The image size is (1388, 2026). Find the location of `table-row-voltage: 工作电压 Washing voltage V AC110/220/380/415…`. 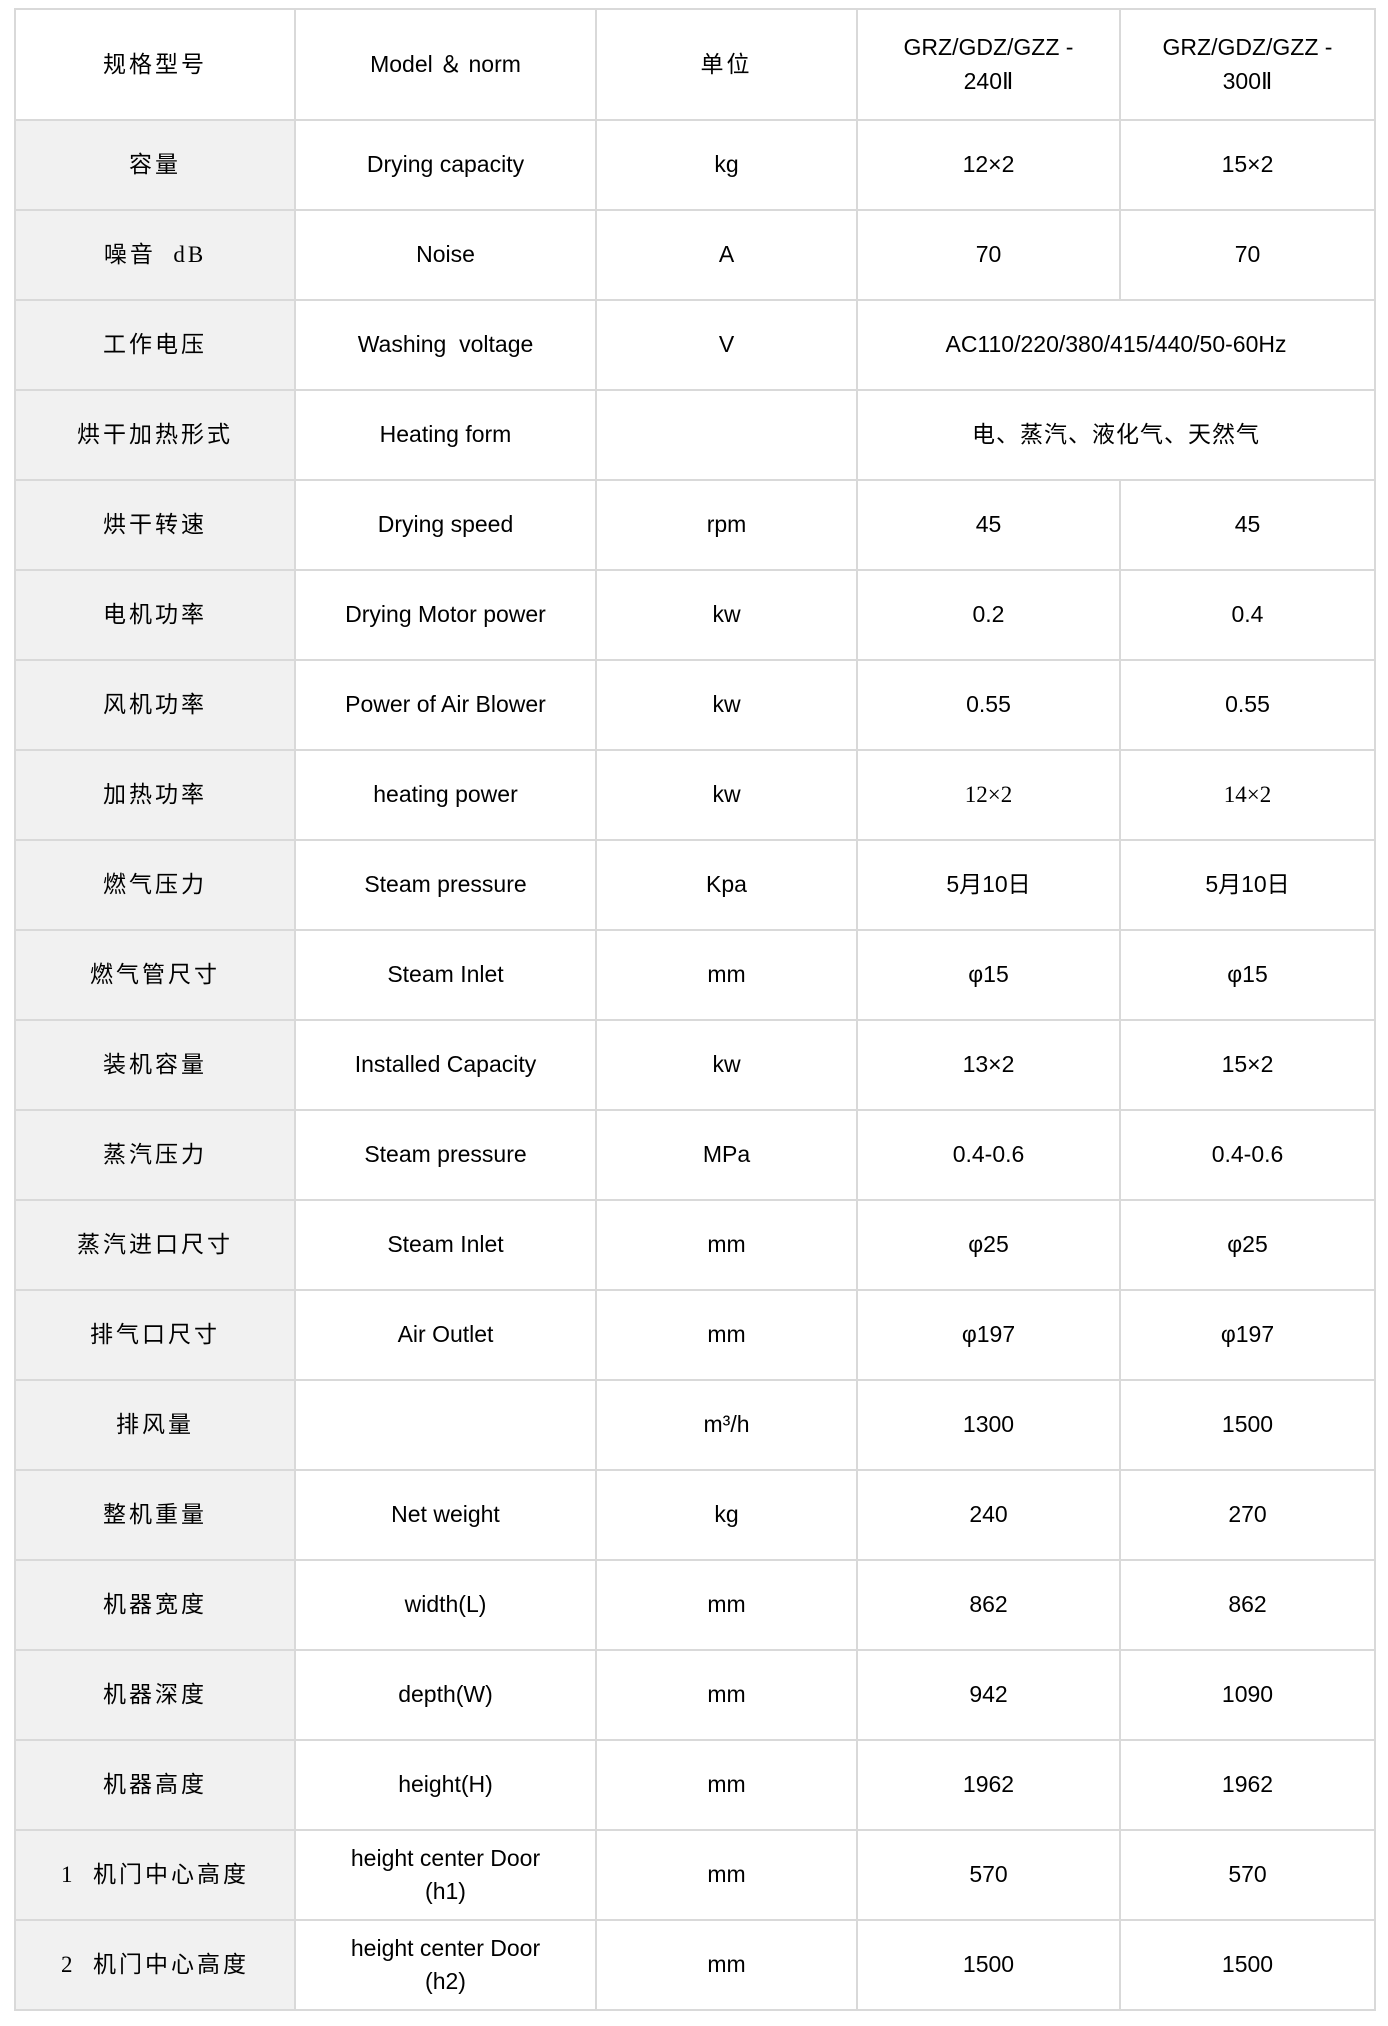

table-row-voltage: 工作电压 Washing voltage V AC110/220/380/415… is located at coordinates (695, 345).